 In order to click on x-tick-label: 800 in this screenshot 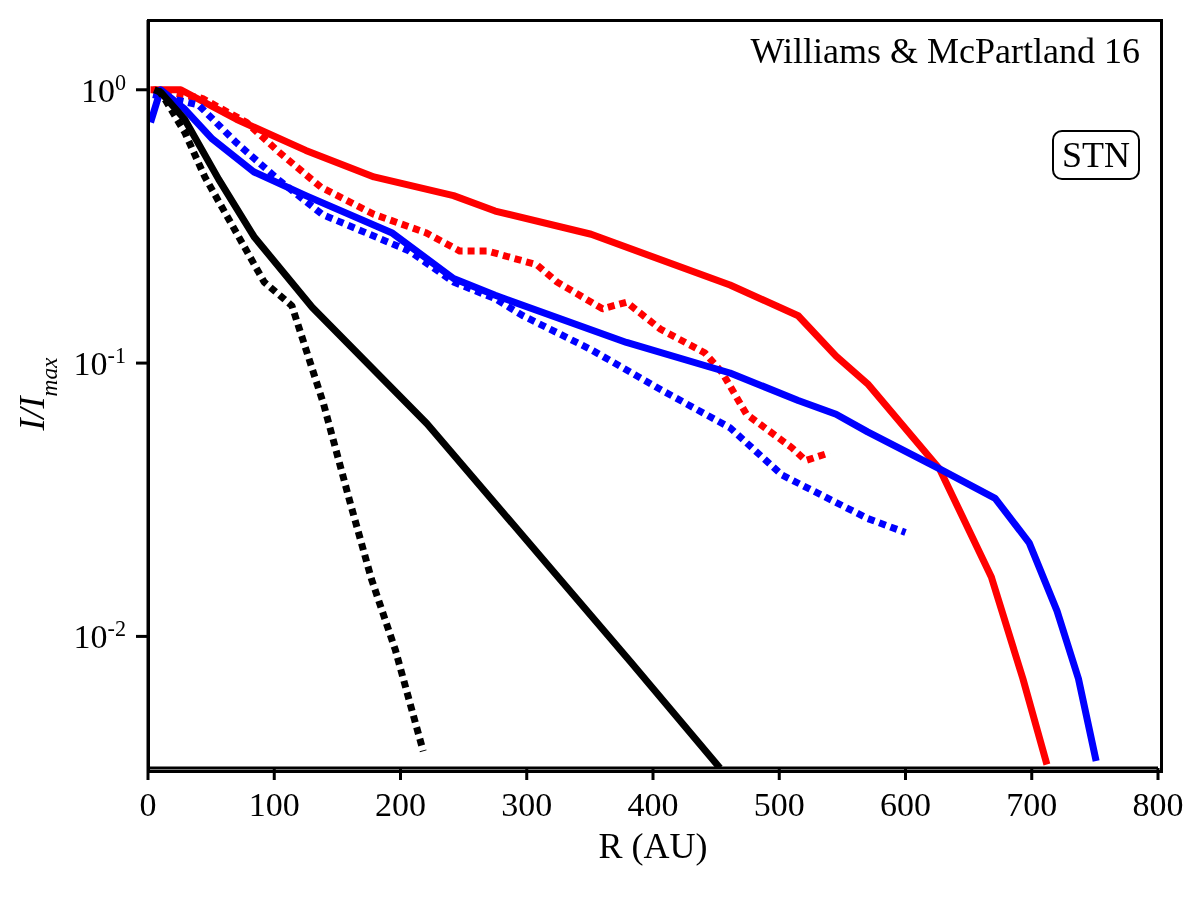, I will do `click(1158, 804)`.